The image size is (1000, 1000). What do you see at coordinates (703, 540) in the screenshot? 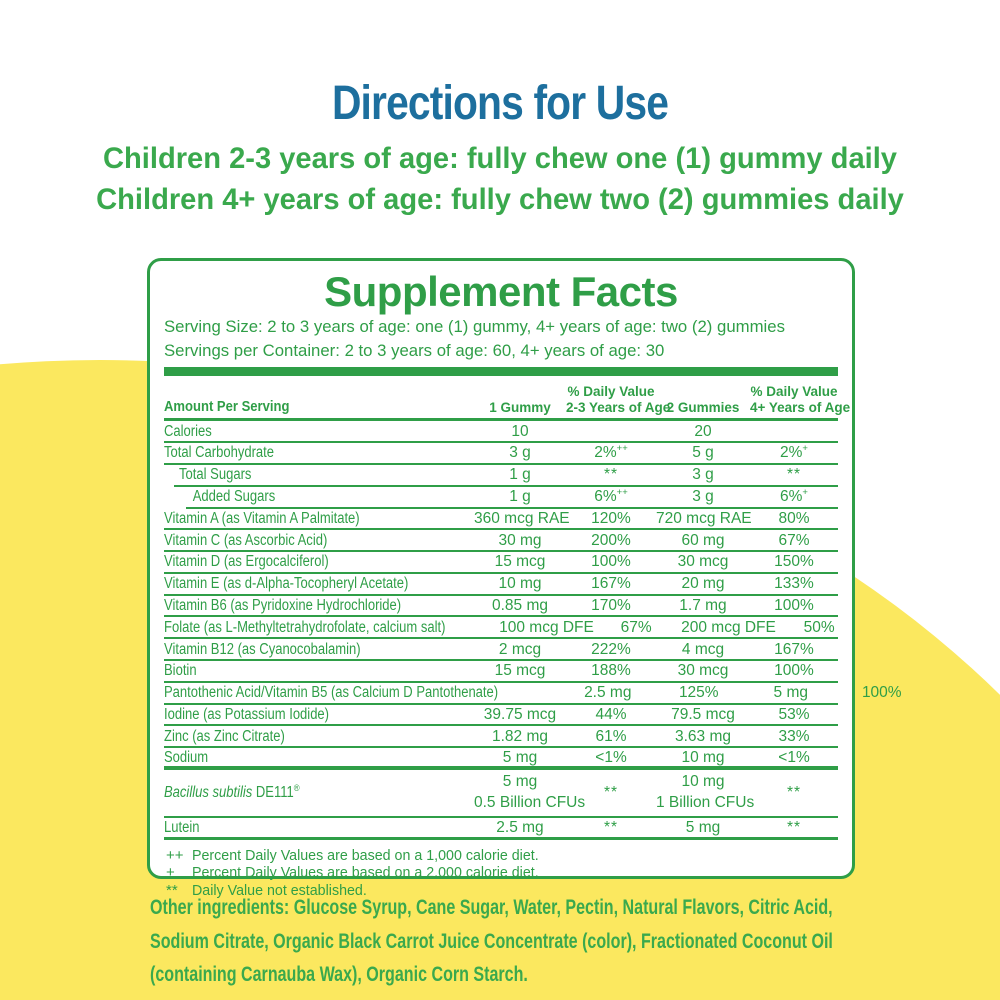
I see `amount-cell: 60 mg` at bounding box center [703, 540].